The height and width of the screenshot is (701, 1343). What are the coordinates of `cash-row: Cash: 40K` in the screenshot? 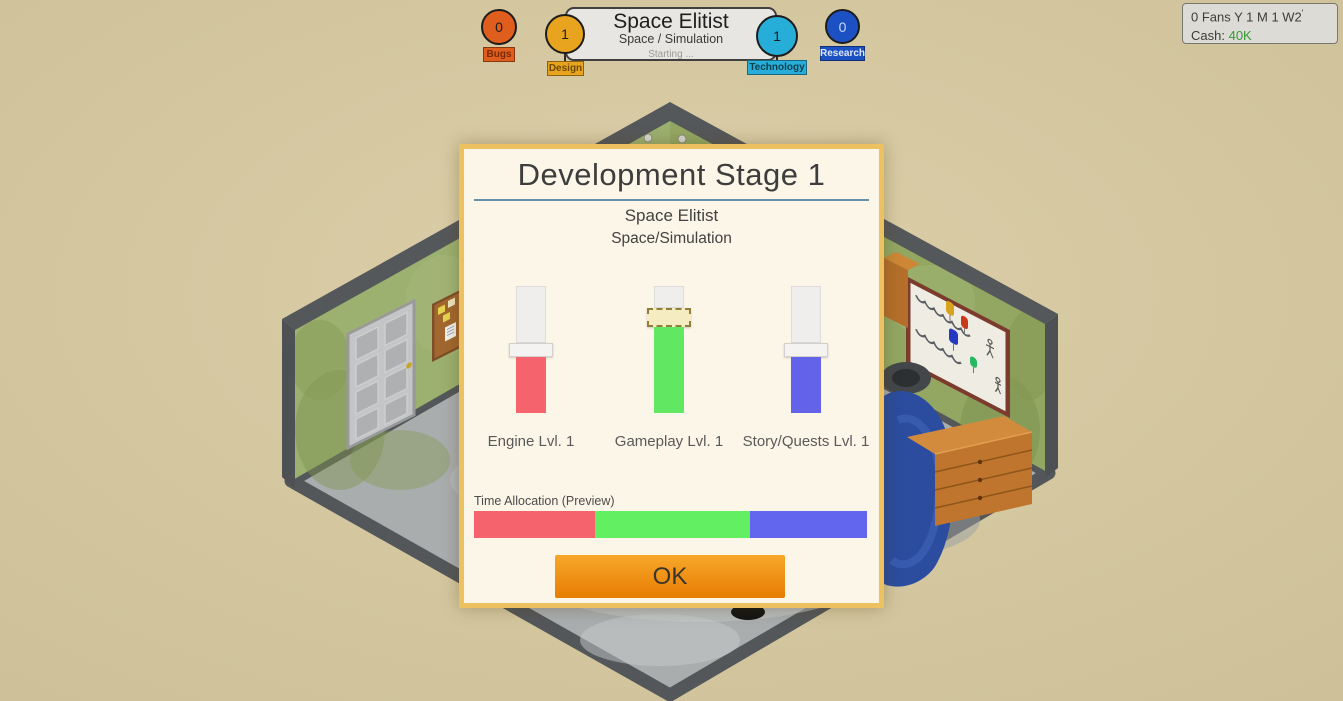 It's located at (1260, 36).